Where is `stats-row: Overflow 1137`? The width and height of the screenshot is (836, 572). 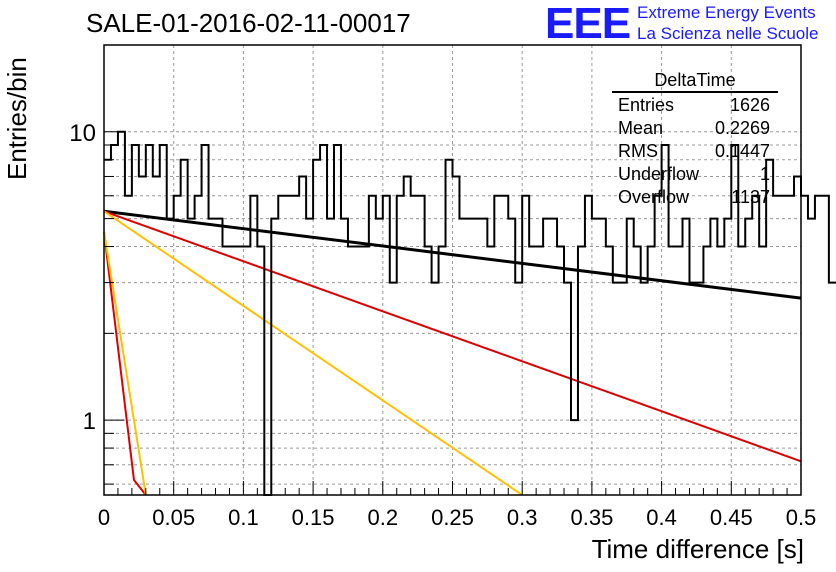
stats-row: Overflow 1137 is located at coordinates (695, 197).